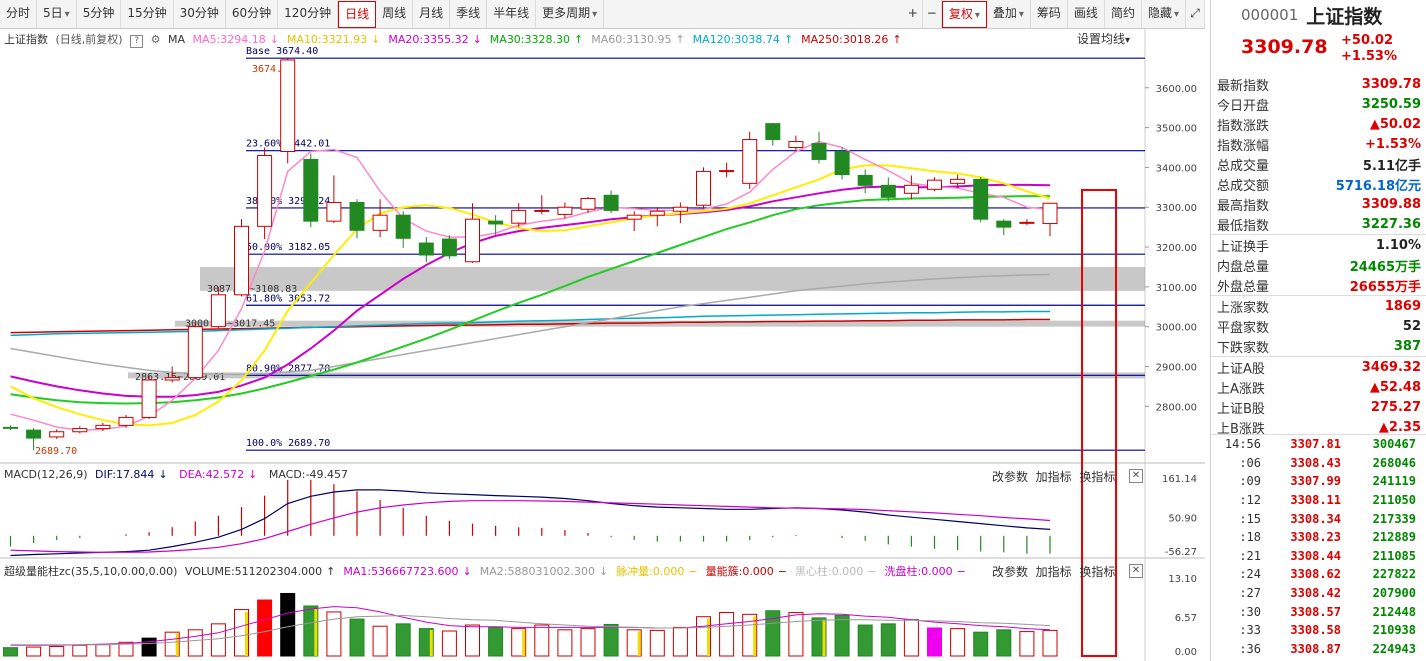 Image resolution: width=1426 pixels, height=661 pixels. I want to click on tick-price: 3308.23, so click(1315, 537).